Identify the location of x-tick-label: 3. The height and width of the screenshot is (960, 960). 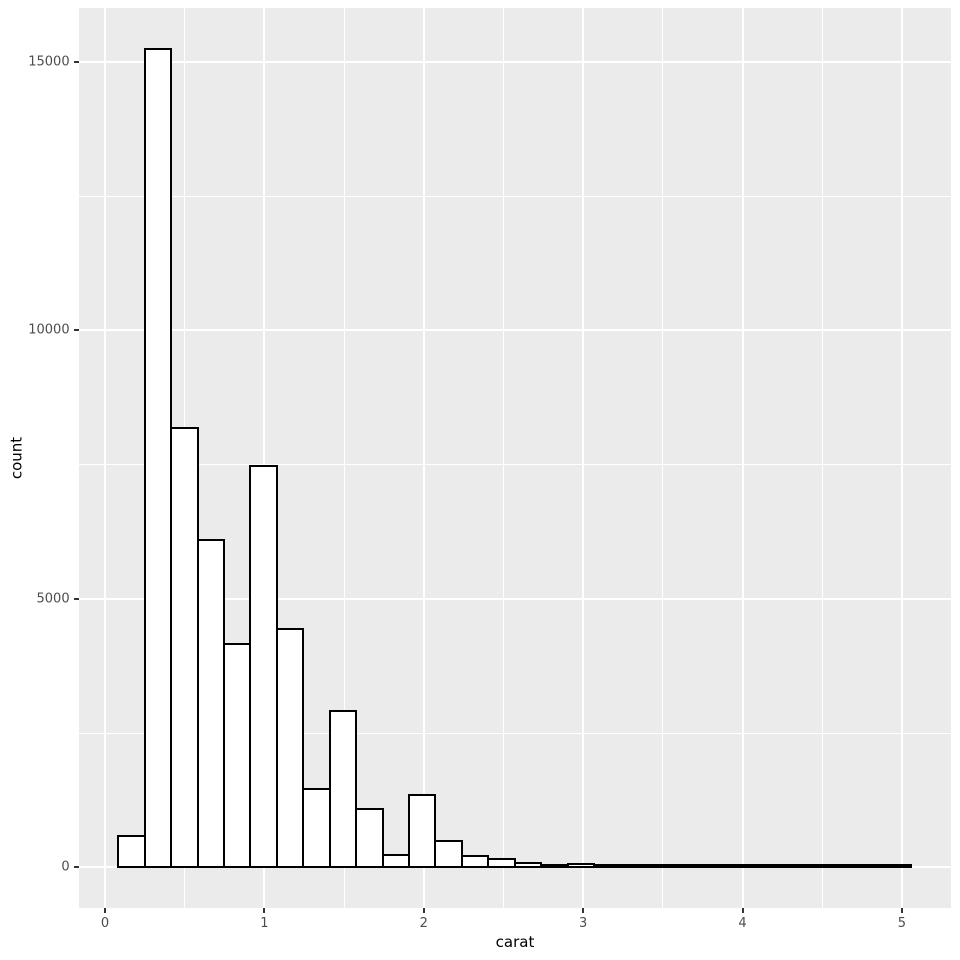
(583, 924).